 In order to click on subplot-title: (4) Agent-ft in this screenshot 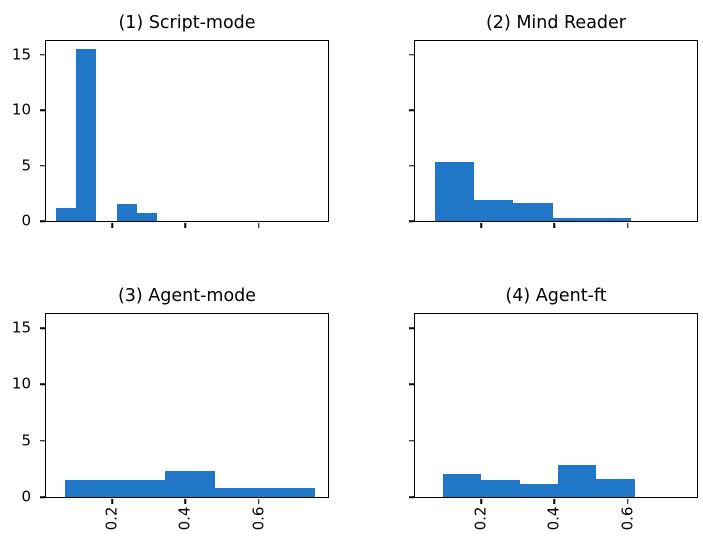, I will do `click(556, 296)`.